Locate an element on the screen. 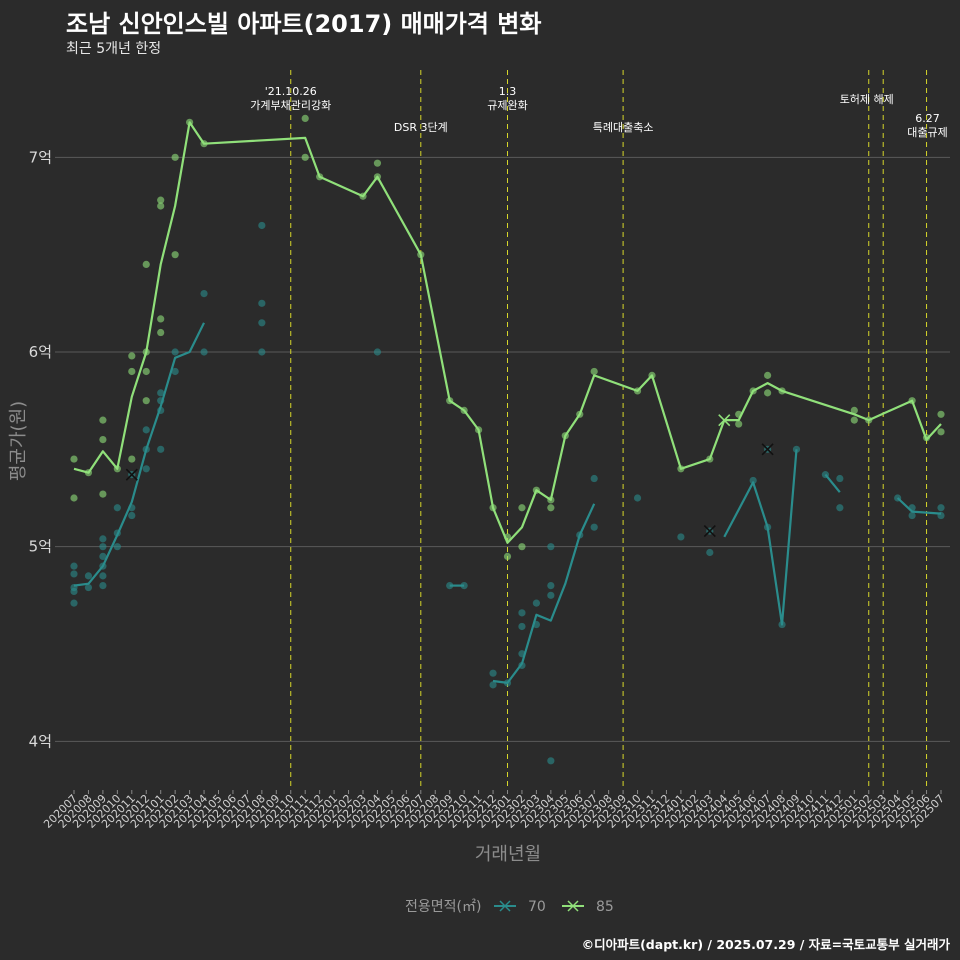  y-tick-label: 5억 is located at coordinates (40, 547).